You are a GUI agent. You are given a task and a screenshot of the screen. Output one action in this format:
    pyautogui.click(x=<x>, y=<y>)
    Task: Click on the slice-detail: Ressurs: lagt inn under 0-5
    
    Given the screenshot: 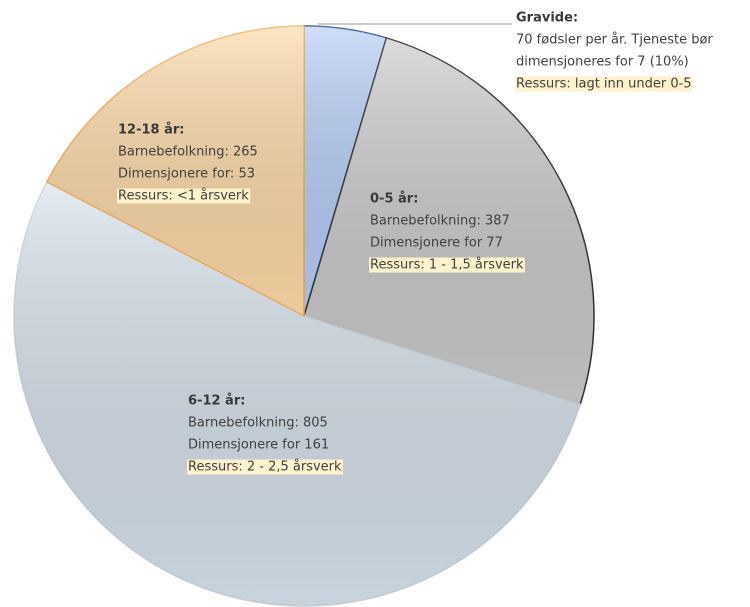 What is the action you would take?
    pyautogui.click(x=604, y=84)
    